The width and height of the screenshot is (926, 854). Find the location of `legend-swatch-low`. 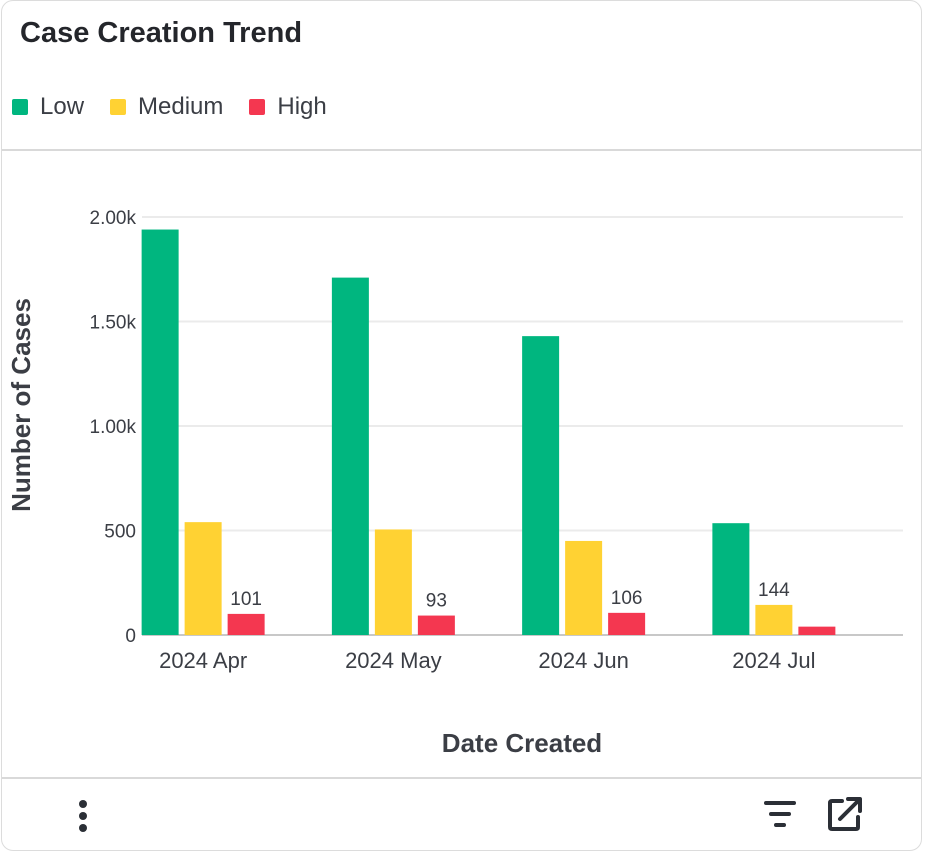

legend-swatch-low is located at coordinates (20, 107).